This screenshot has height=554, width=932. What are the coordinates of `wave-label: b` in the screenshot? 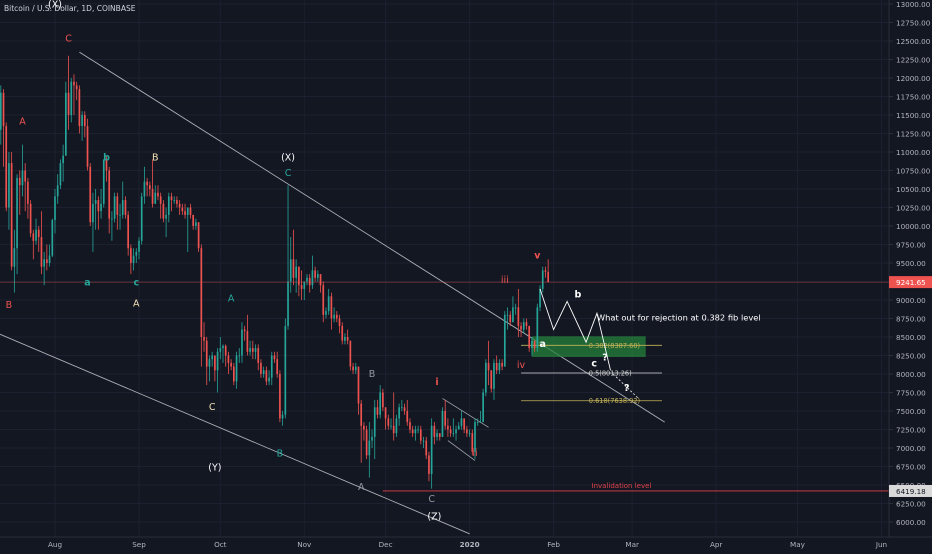 It's located at (578, 295).